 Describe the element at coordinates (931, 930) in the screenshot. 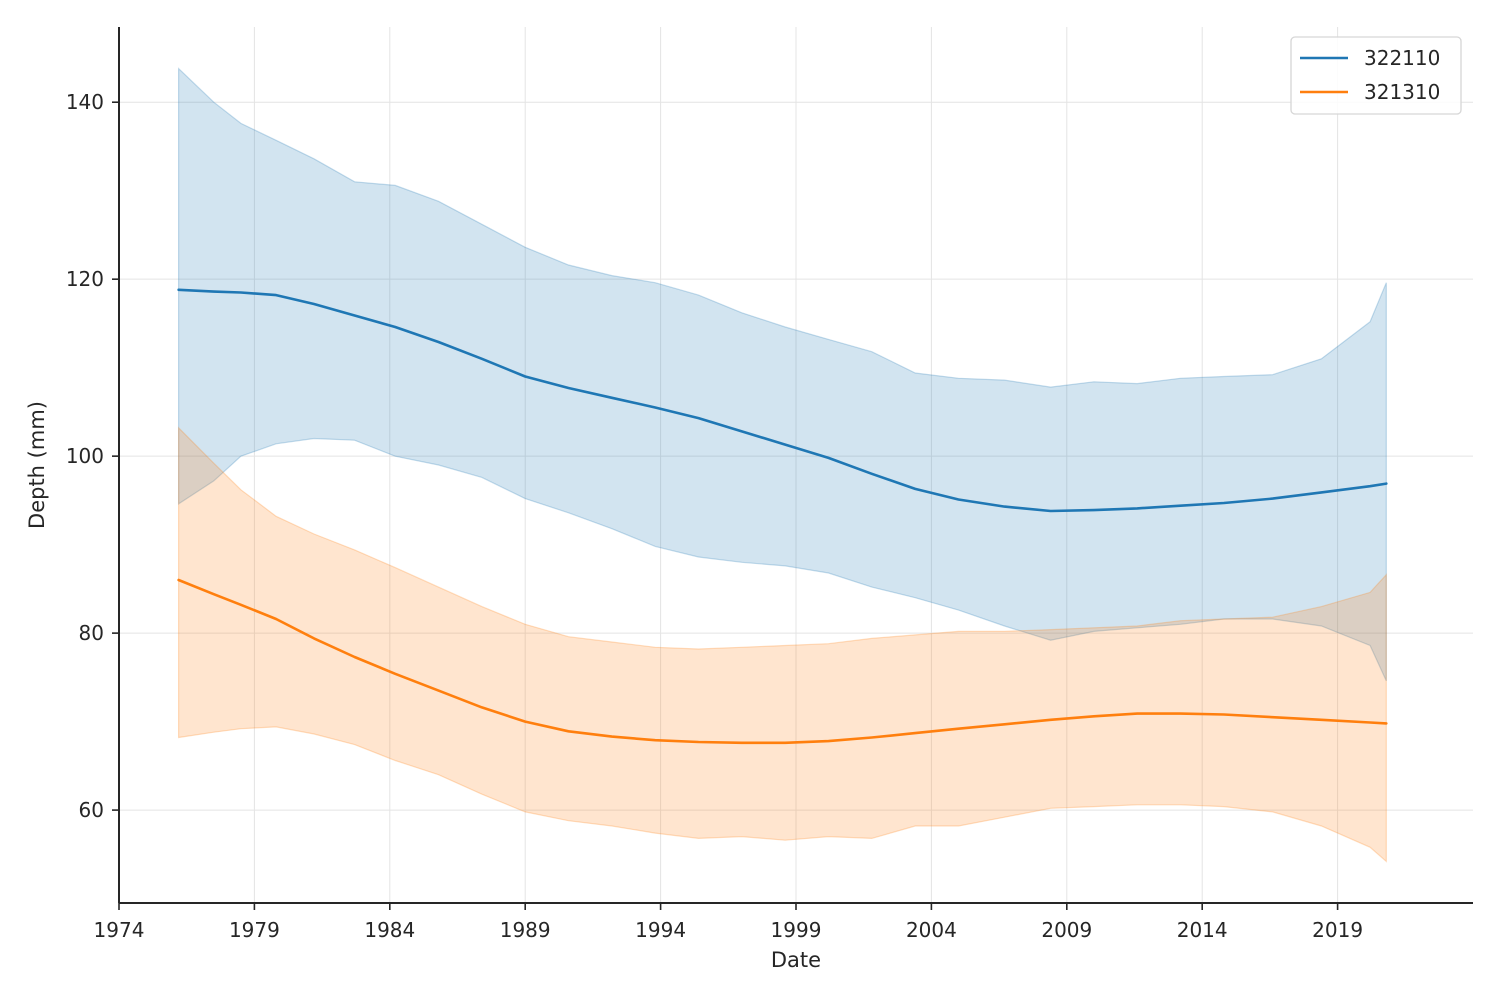

I see `x-tick-label: 2004` at that location.